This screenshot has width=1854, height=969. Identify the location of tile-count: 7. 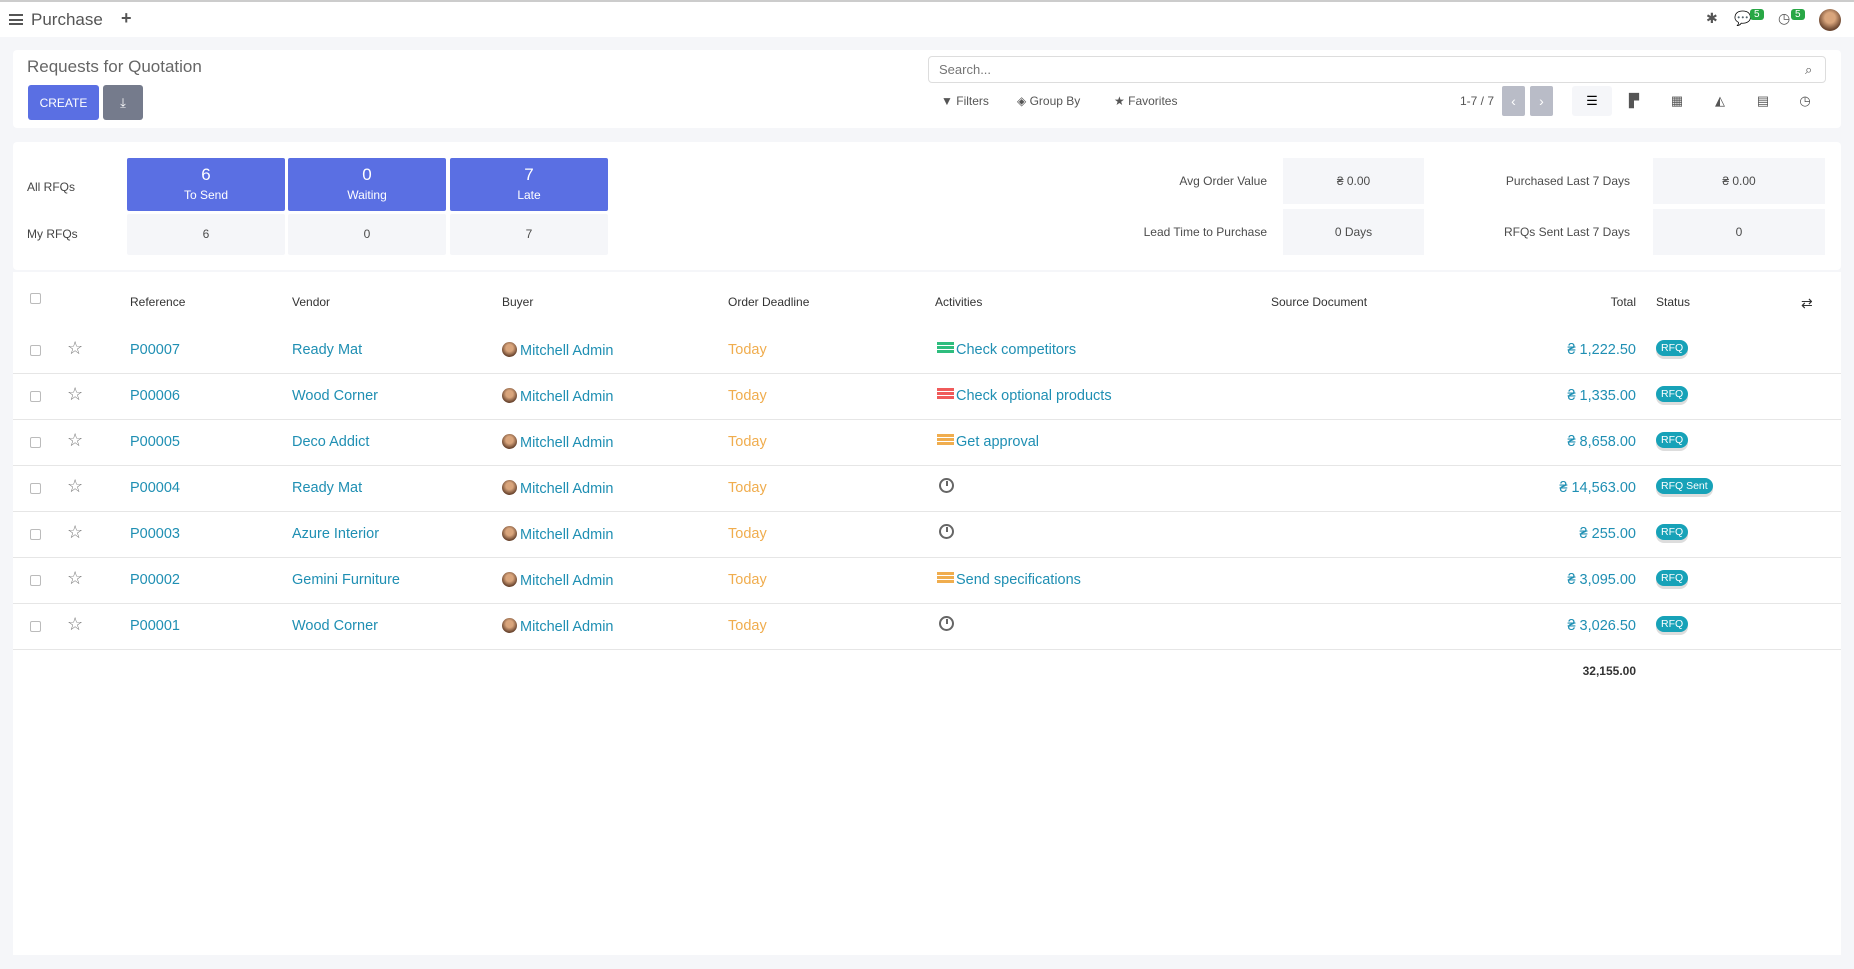
(529, 174).